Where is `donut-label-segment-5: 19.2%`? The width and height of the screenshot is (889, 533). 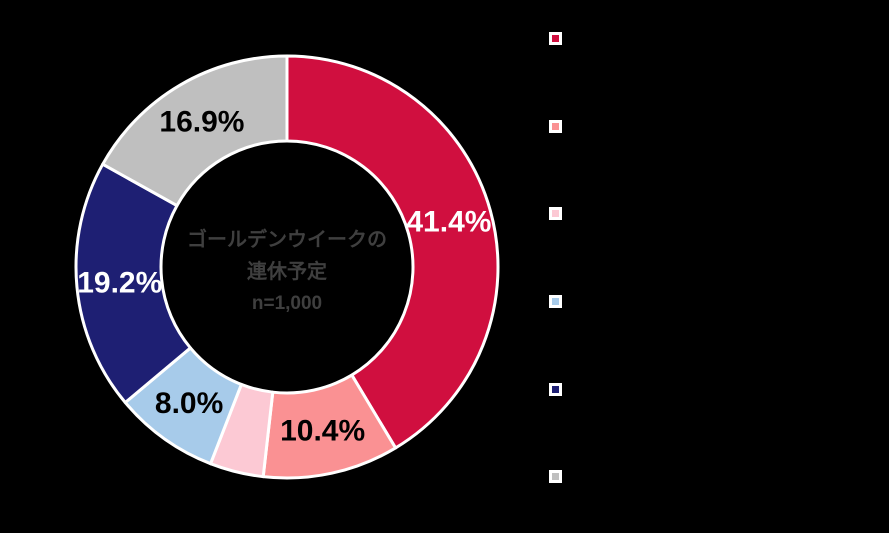 donut-label-segment-5: 19.2% is located at coordinates (119, 282).